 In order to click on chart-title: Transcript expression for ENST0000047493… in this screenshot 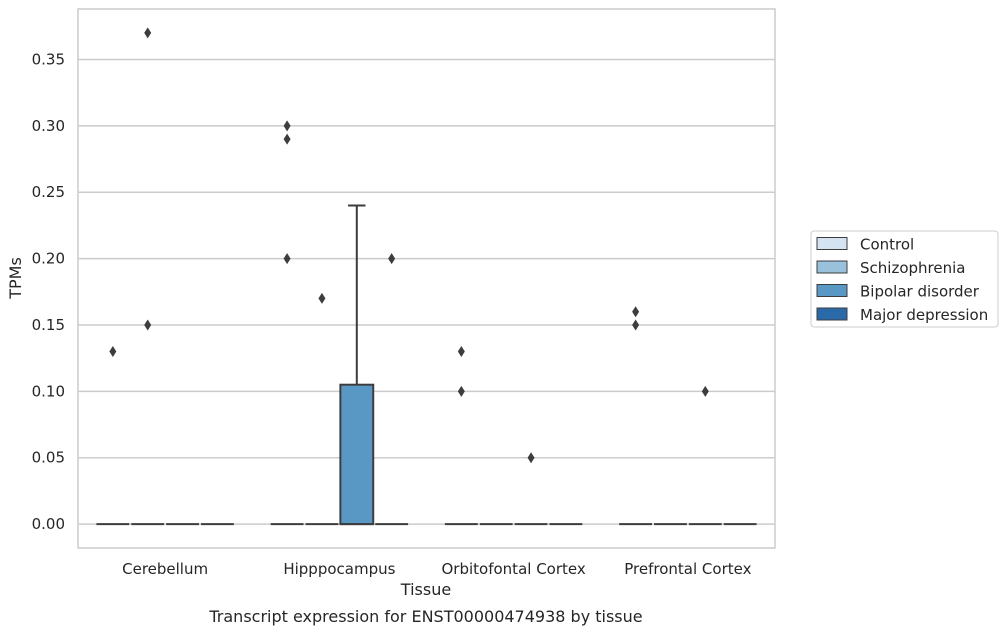, I will do `click(425, 616)`.